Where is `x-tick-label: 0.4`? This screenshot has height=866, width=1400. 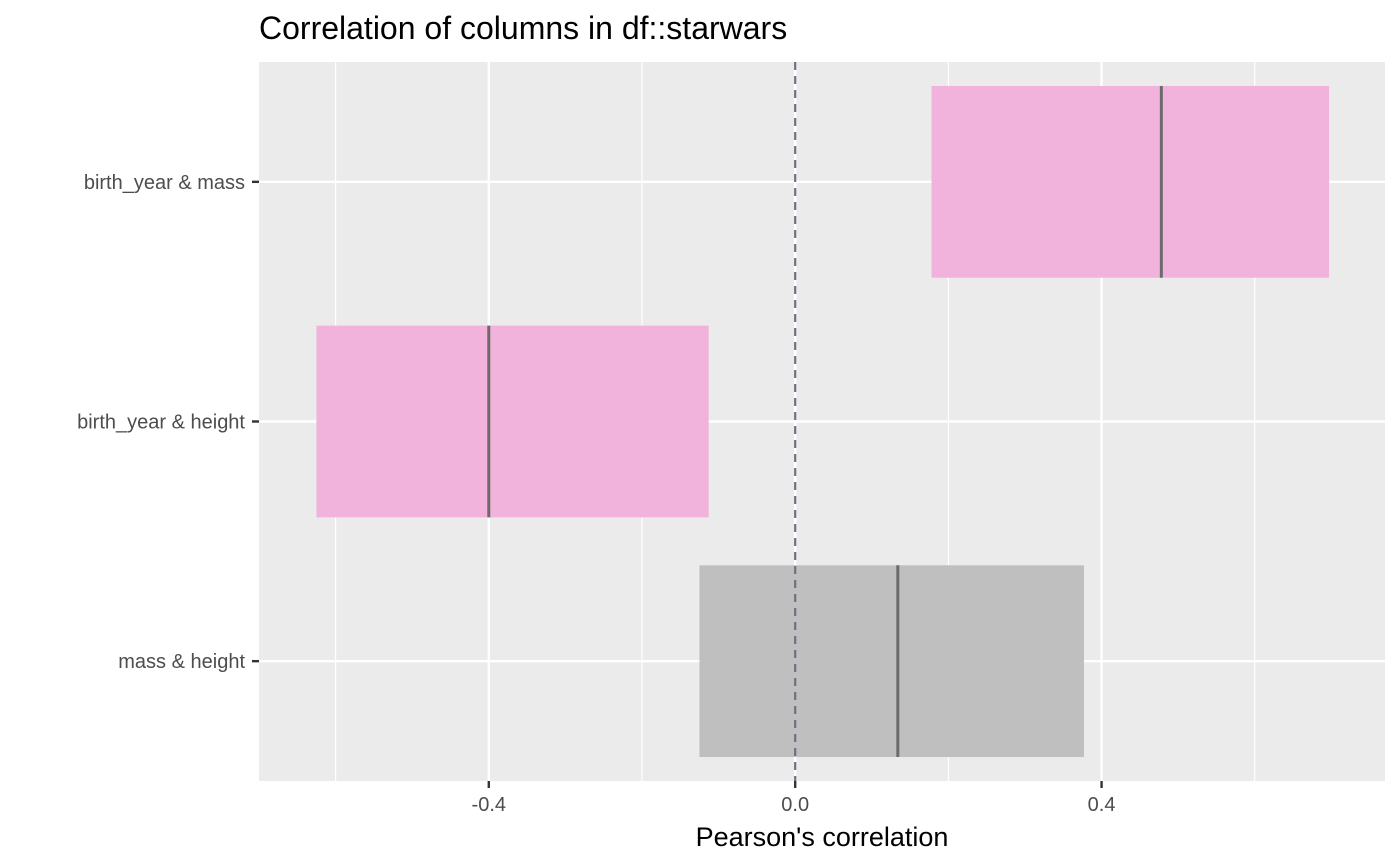
x-tick-label: 0.4 is located at coordinates (1102, 805).